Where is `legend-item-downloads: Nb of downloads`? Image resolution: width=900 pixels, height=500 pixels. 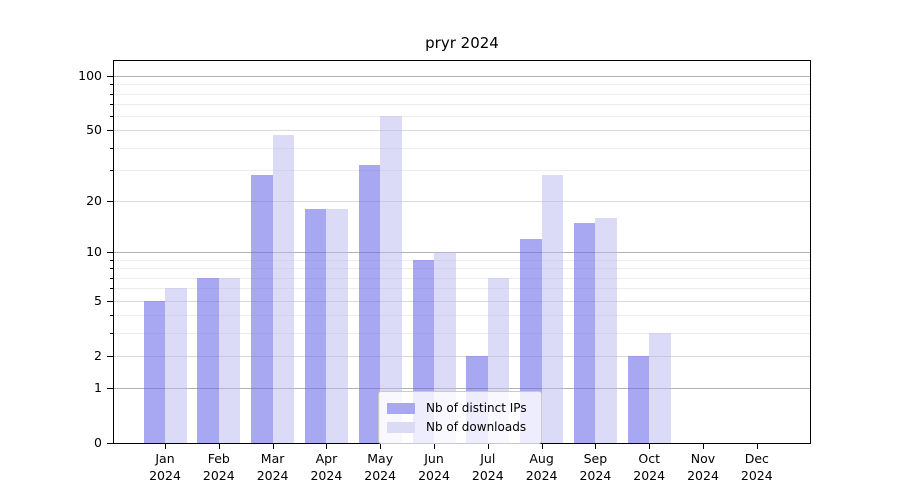 legend-item-downloads: Nb of downloads is located at coordinates (460, 427).